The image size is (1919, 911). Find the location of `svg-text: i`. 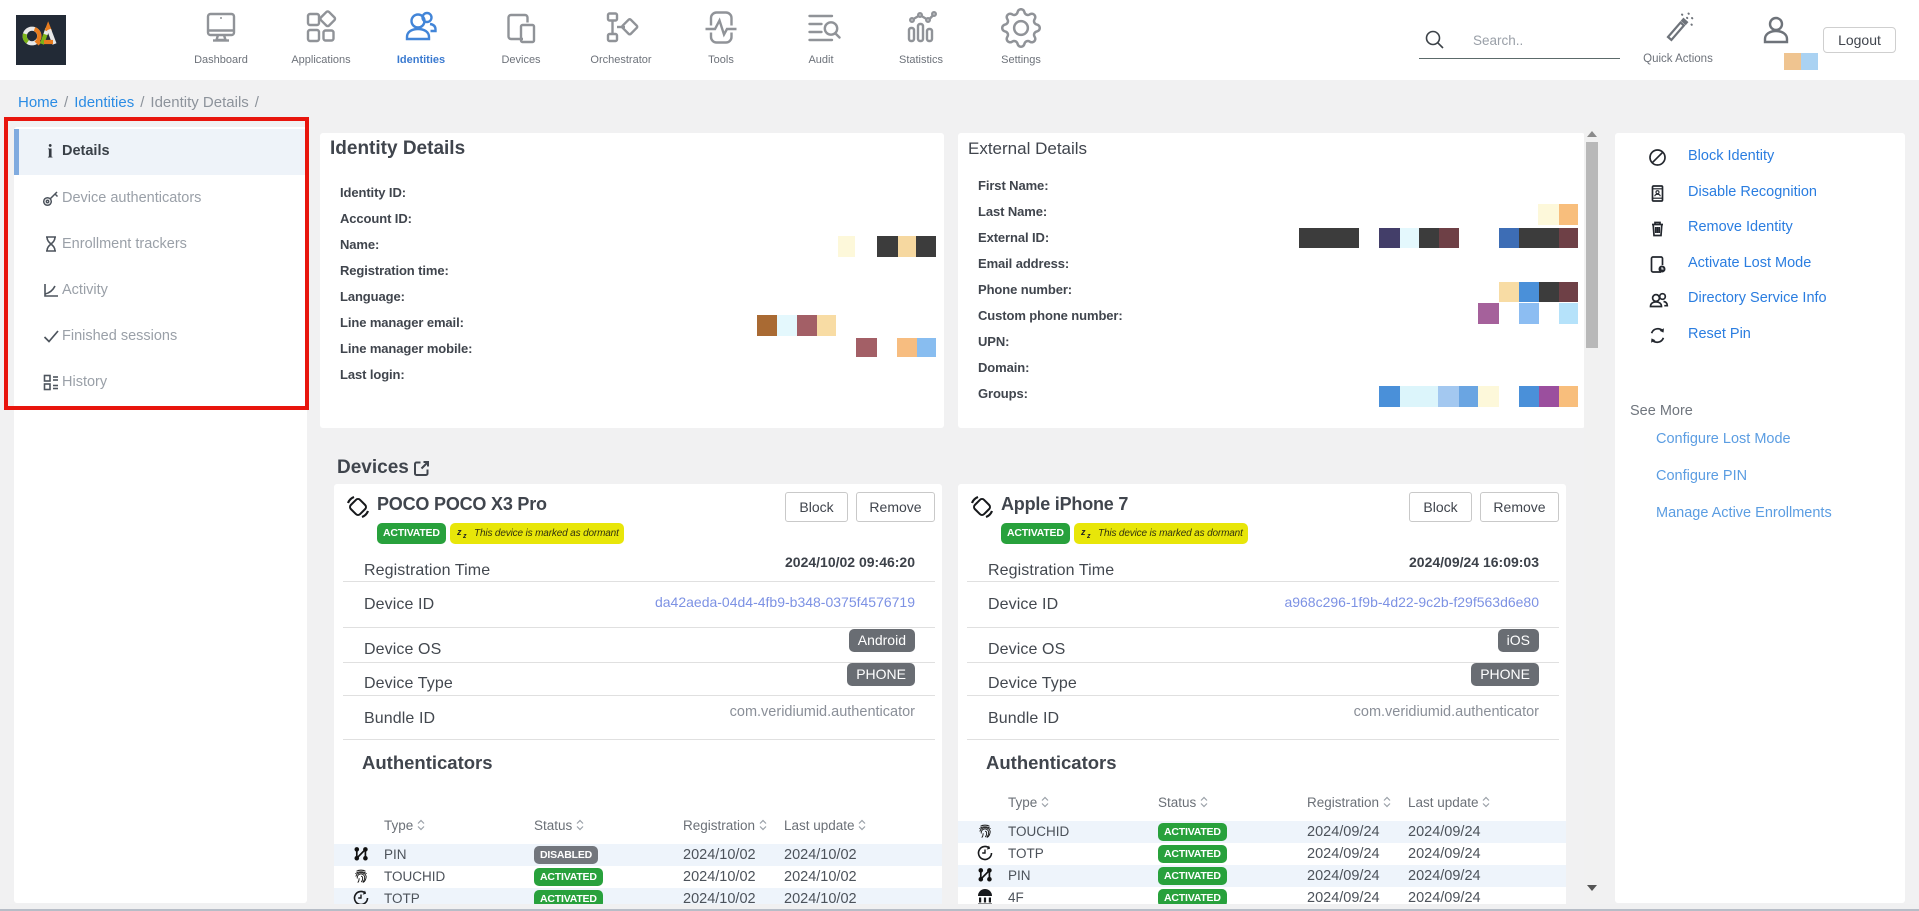

svg-text: i is located at coordinates (50, 152).